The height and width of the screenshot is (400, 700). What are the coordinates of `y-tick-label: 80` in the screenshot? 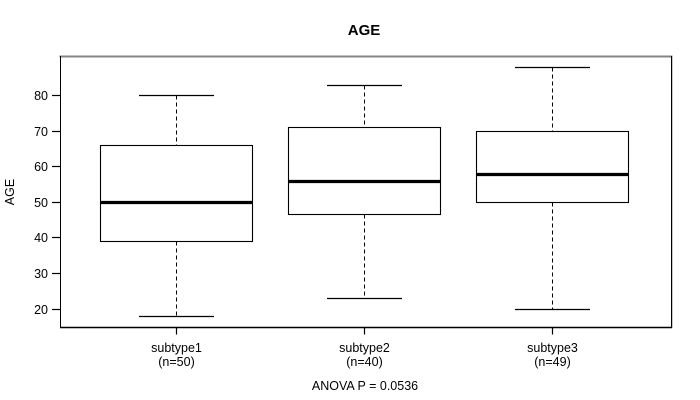 It's located at (41, 96).